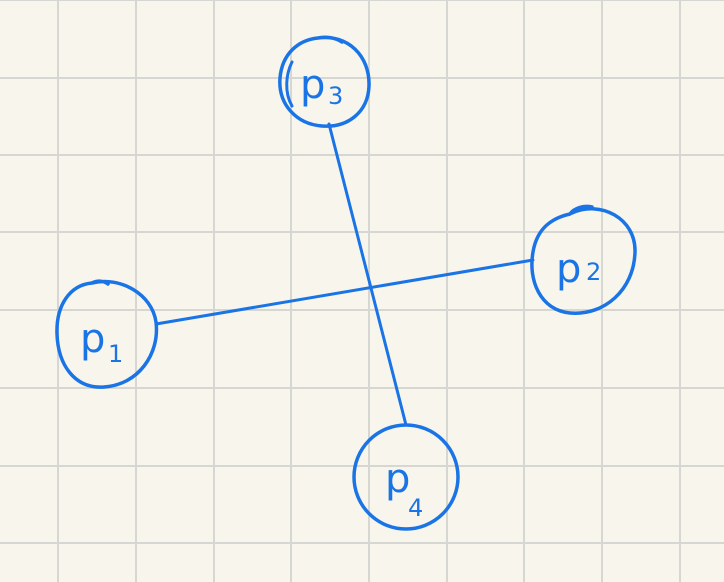 The height and width of the screenshot is (582, 724). What do you see at coordinates (593, 272) in the screenshot?
I see `node-p2-subscript: 2` at bounding box center [593, 272].